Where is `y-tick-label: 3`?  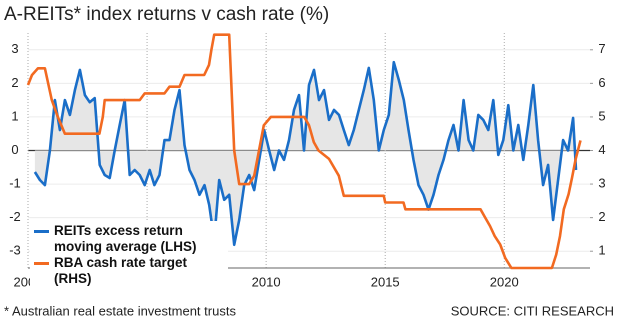
y-tick-label: 3 is located at coordinates (14, 48).